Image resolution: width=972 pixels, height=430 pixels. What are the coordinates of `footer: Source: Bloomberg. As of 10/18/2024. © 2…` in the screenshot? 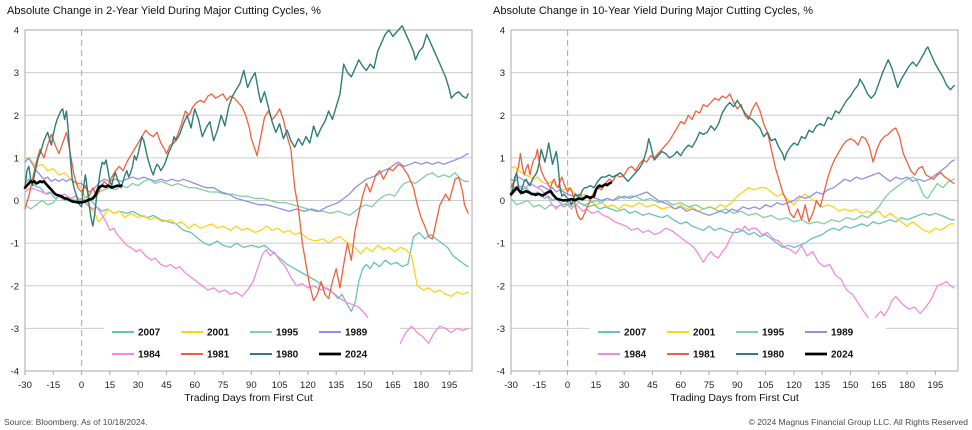 It's located at (486, 422).